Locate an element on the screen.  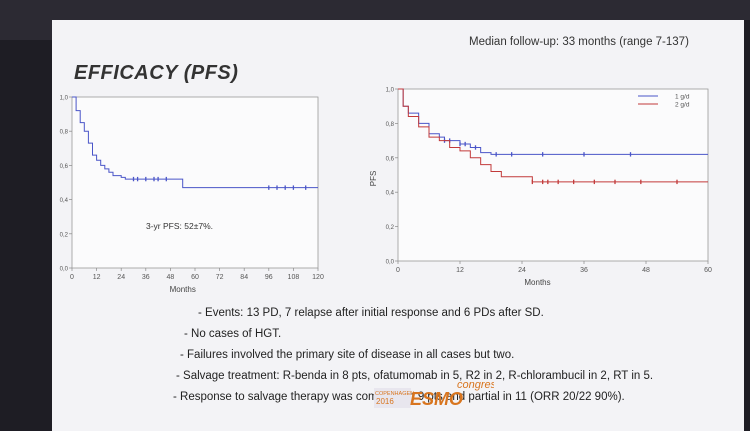
slide-title: EFFICACY (PFS) is located at coordinates (156, 73).